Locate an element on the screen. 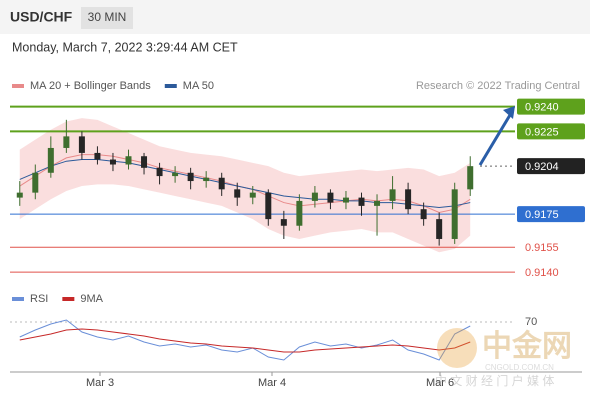 This screenshot has height=400, width=590. watermark: 中金网 CNGOLD.COM.CN 中 文 财 经 门 户 媒 体 is located at coordinates (503, 358).